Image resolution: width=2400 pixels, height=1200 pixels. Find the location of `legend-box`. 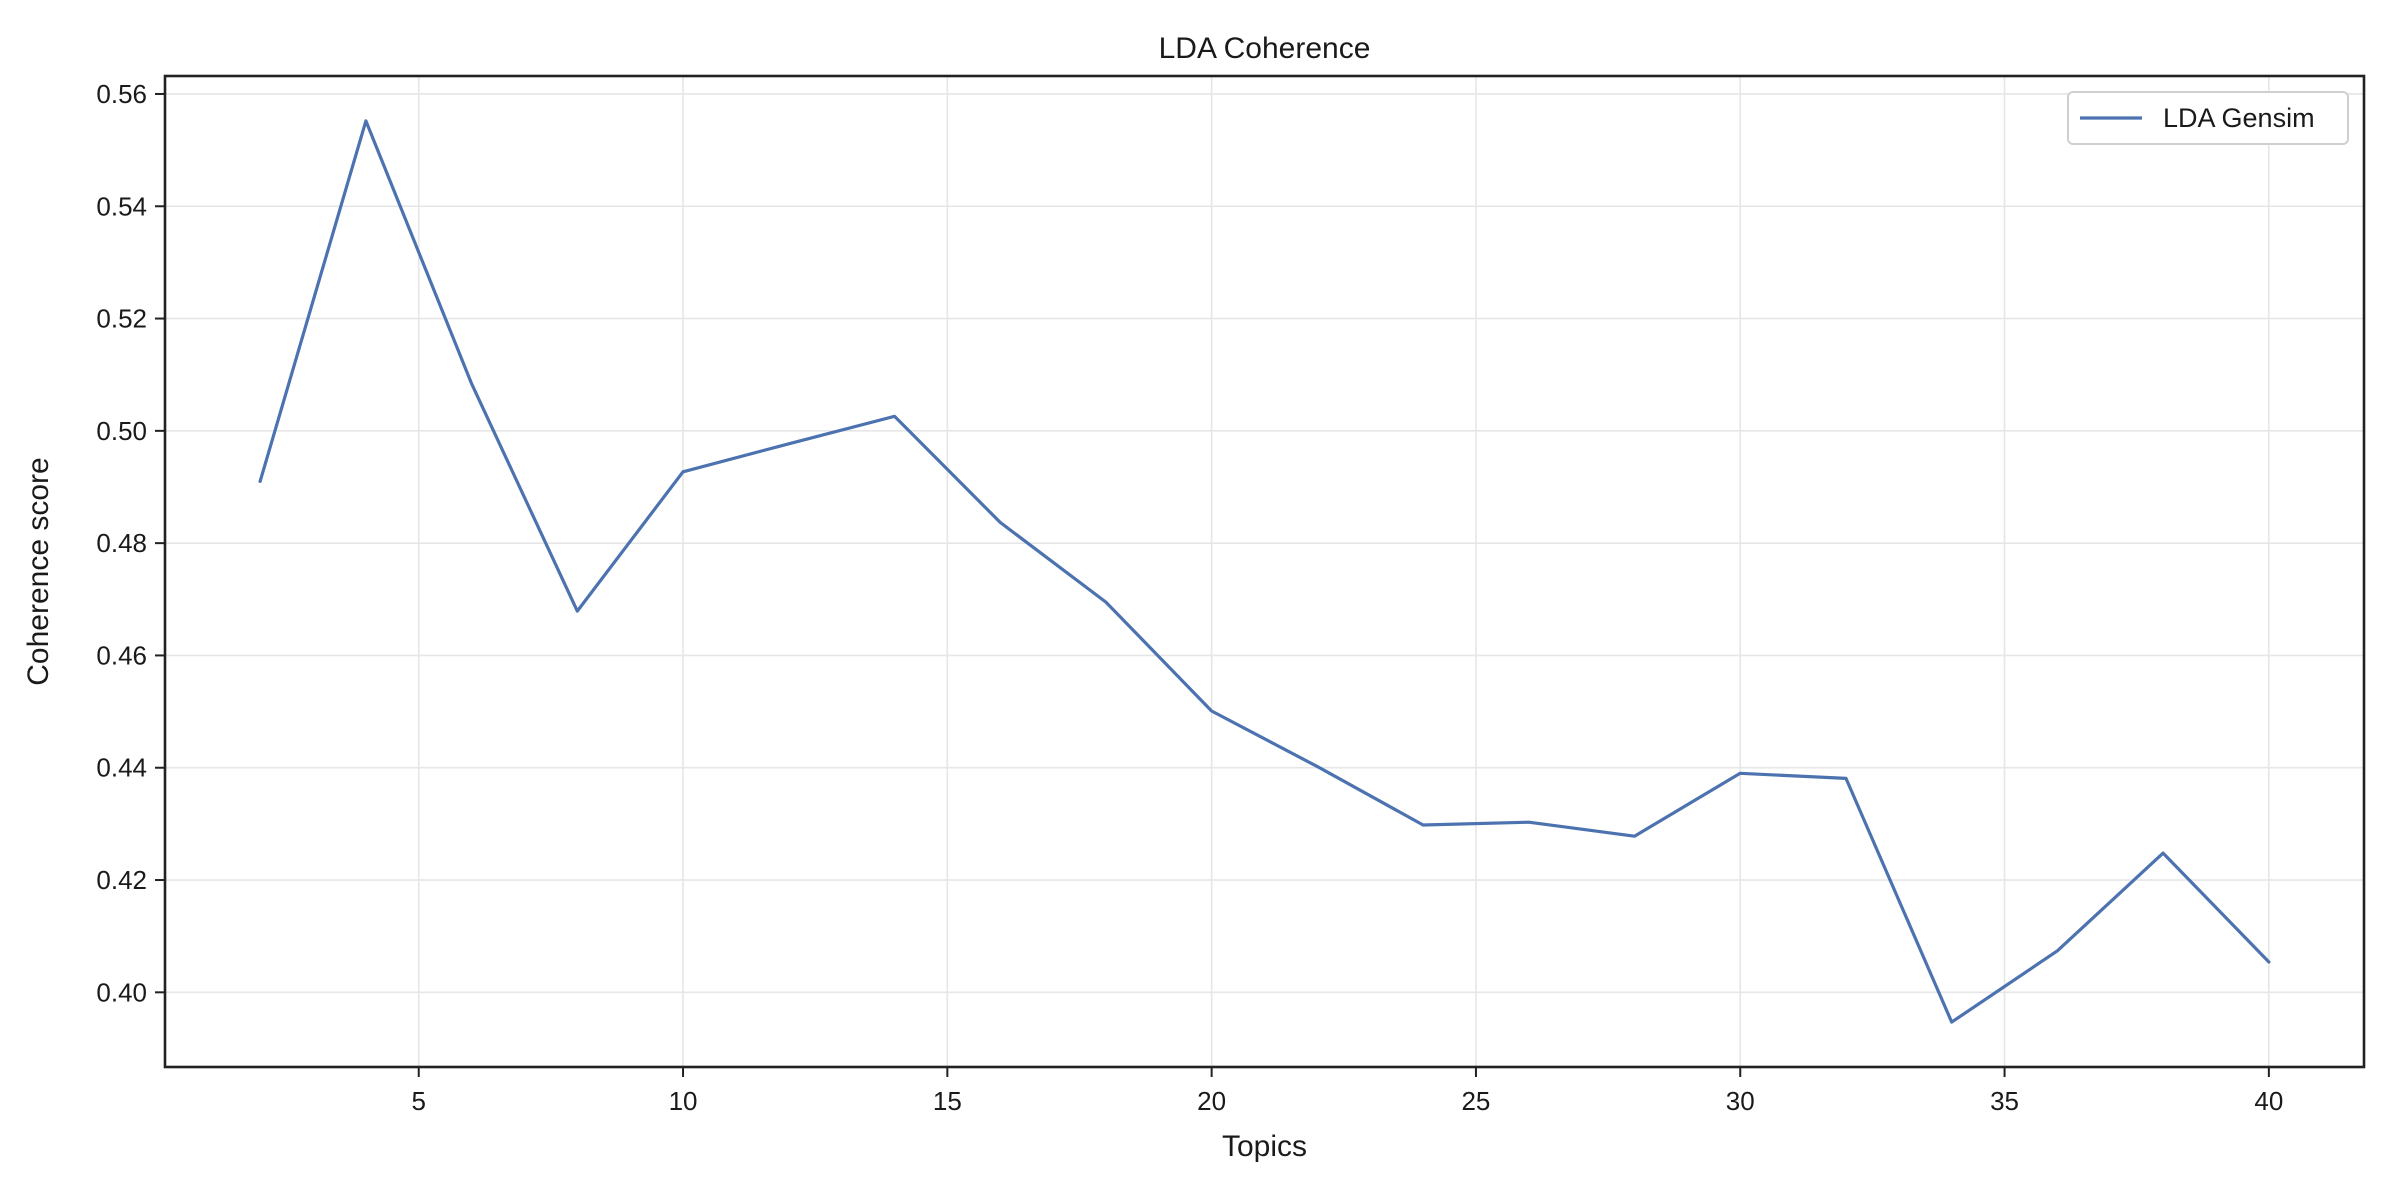

legend-box is located at coordinates (2208, 118).